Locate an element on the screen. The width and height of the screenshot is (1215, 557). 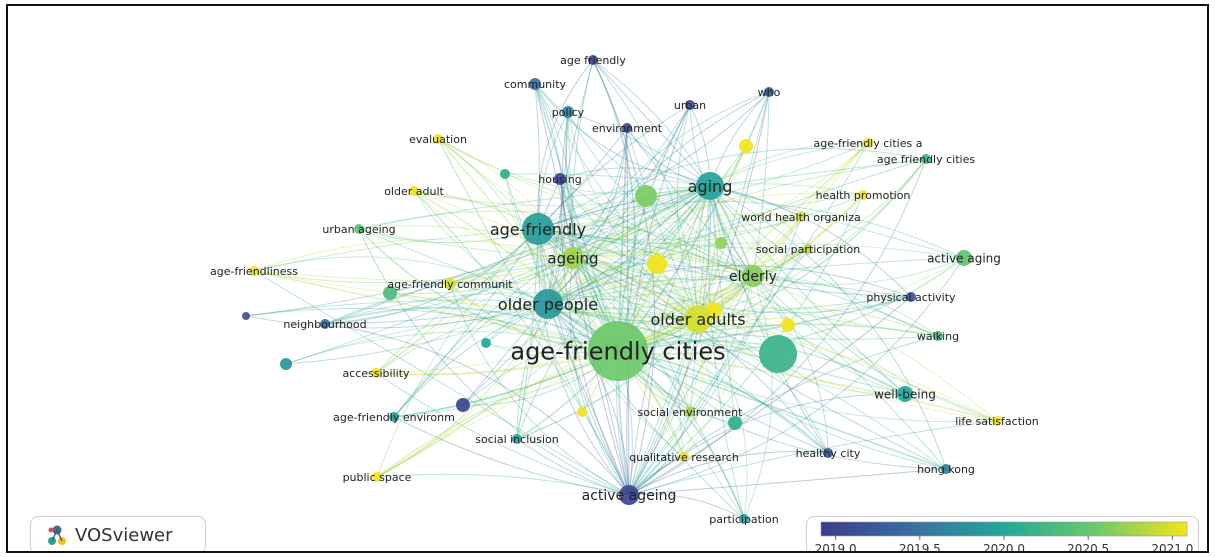
keyword-node-who is located at coordinates (769, 92).